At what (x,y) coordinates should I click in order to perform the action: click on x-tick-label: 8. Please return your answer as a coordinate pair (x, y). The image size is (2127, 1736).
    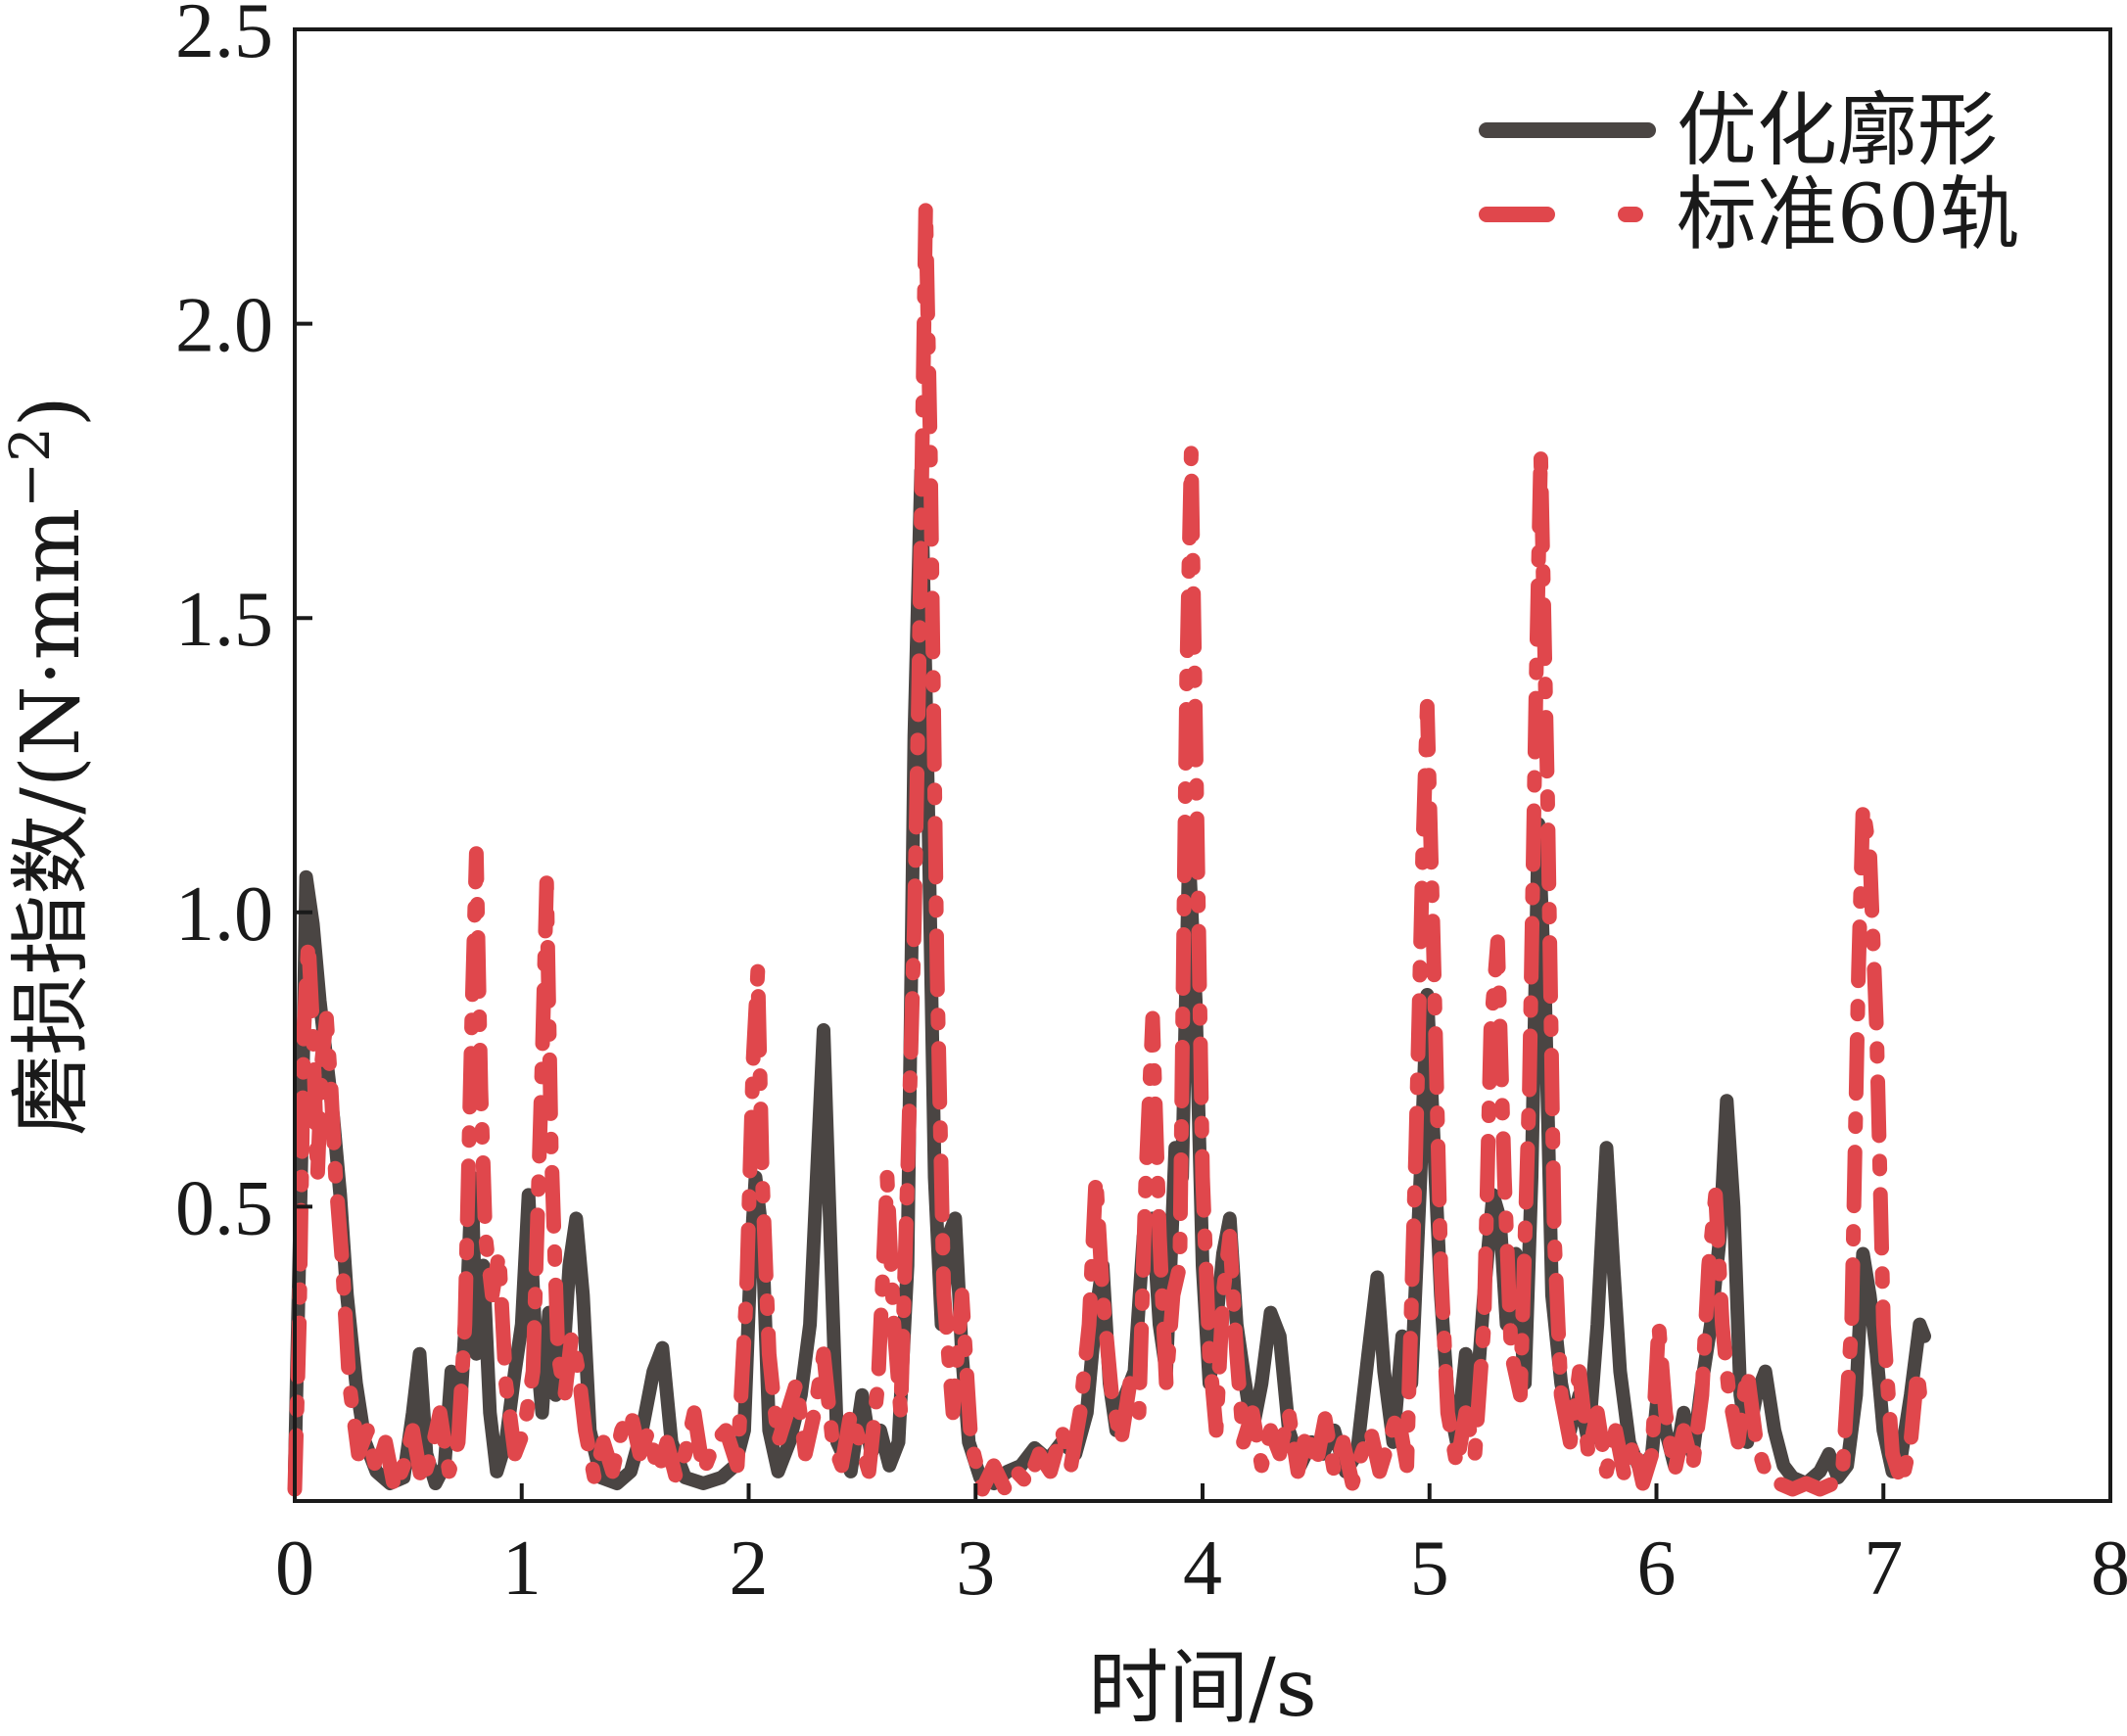
    Looking at the image, I should click on (2109, 1569).